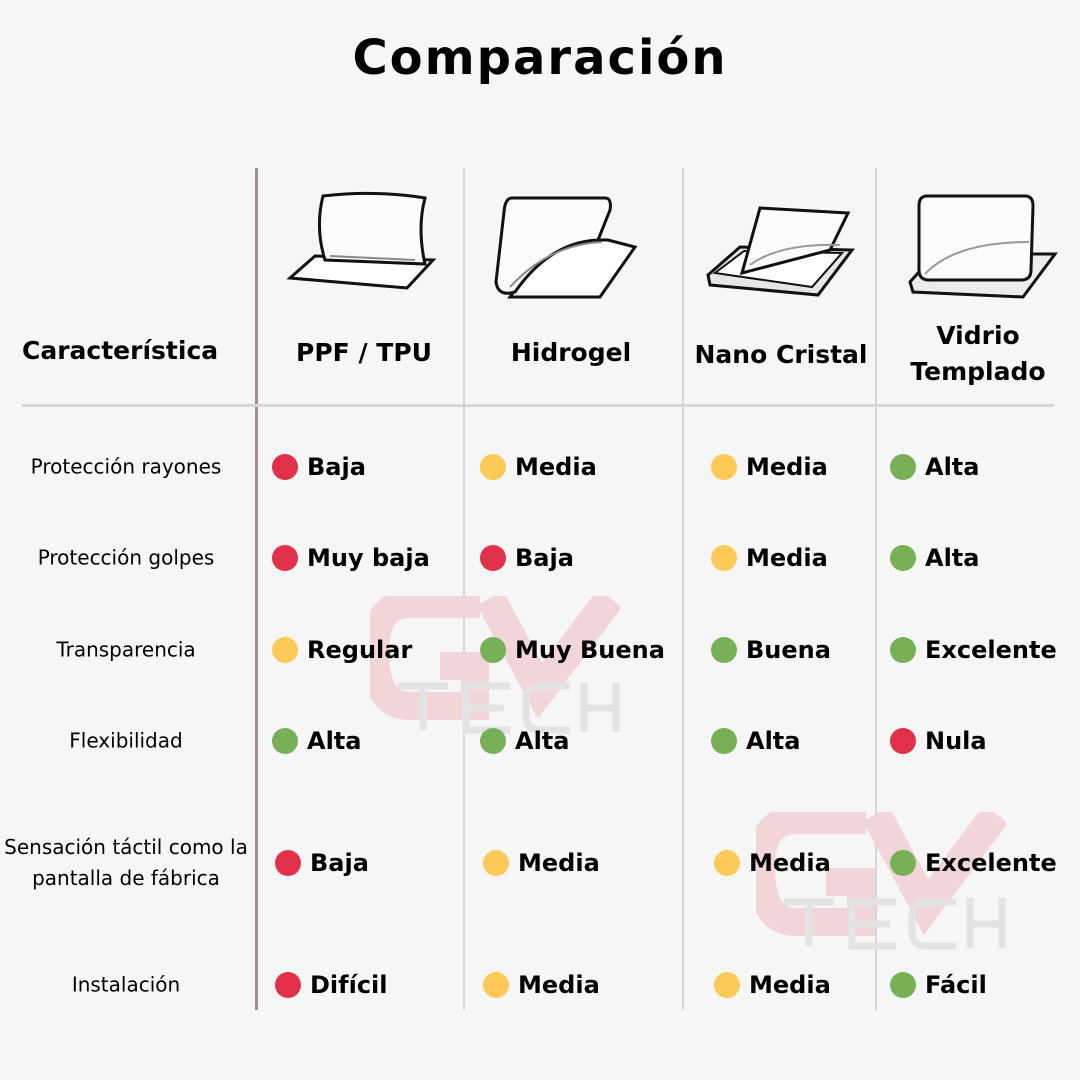  I want to click on feature-column-header: Característica, so click(120, 350).